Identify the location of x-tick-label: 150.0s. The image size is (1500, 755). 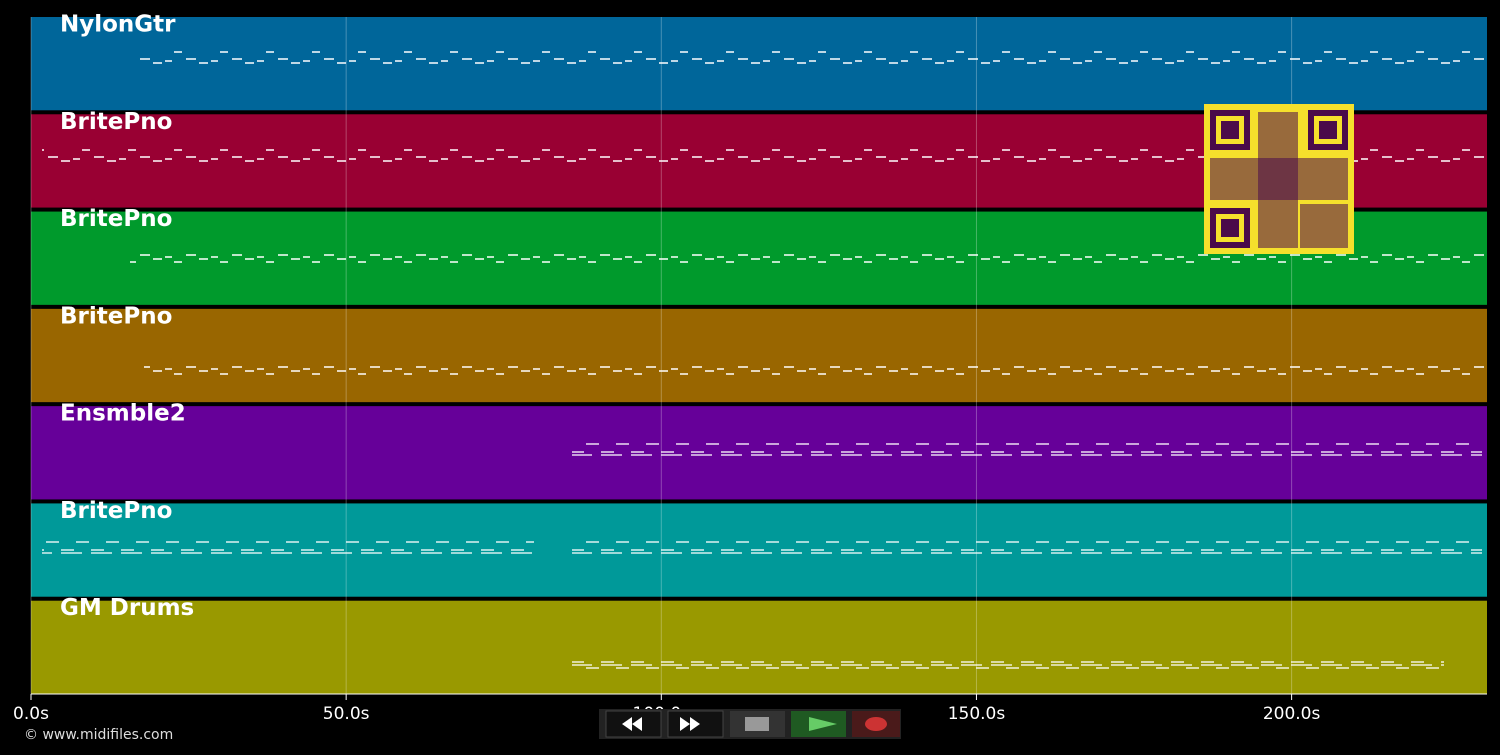
(977, 714).